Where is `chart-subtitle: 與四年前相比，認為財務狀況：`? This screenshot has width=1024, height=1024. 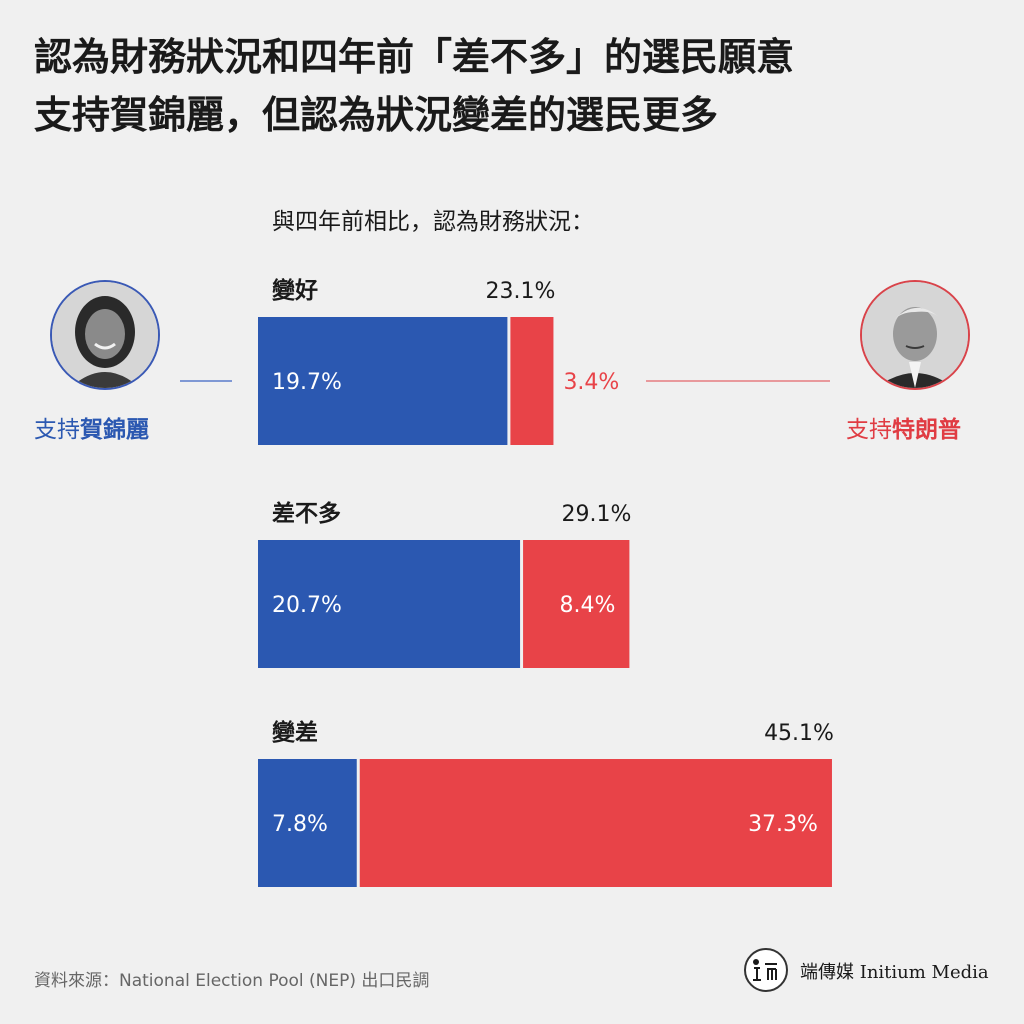 chart-subtitle: 與四年前相比，認為財務狀況： is located at coordinates (433, 222).